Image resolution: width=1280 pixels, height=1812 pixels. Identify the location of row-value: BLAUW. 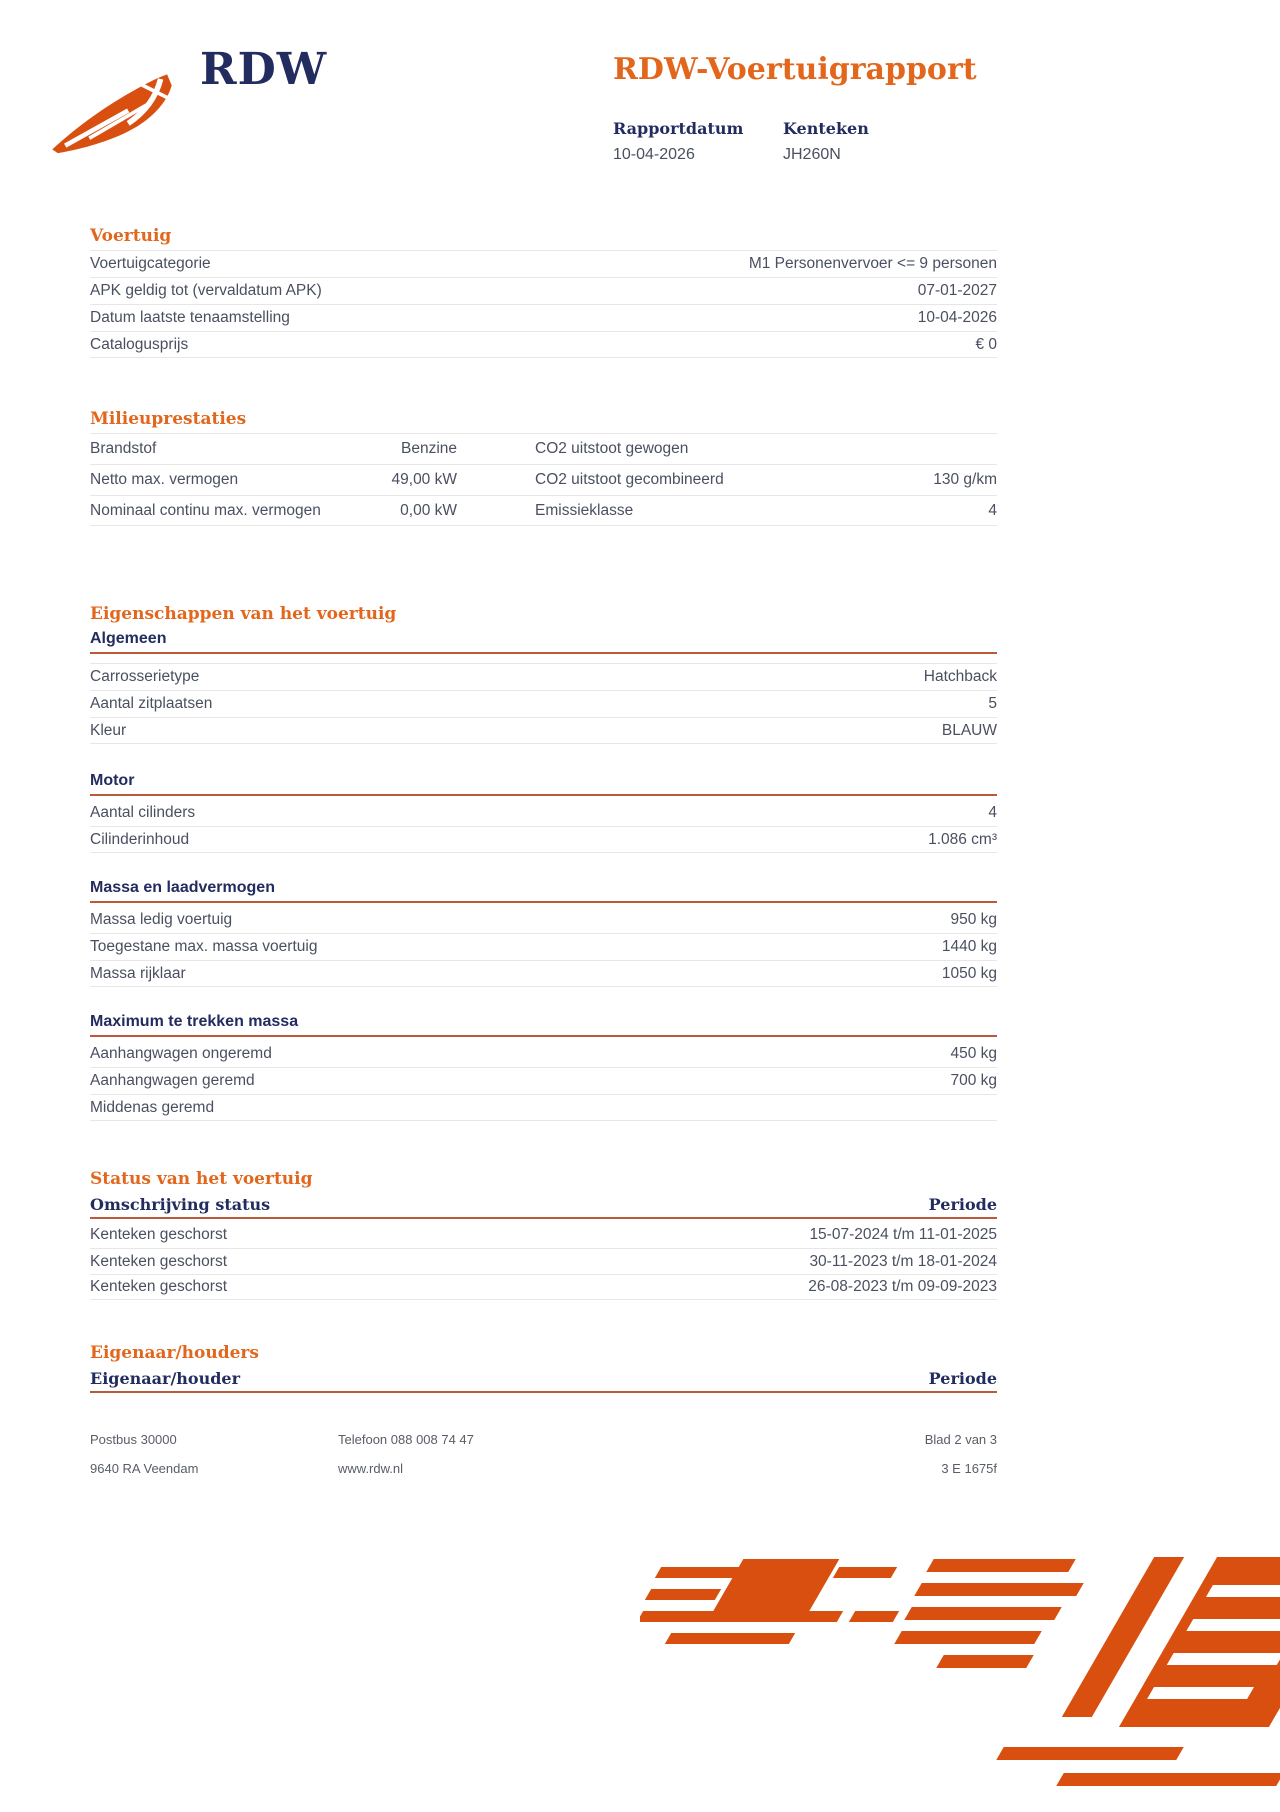
(969, 730).